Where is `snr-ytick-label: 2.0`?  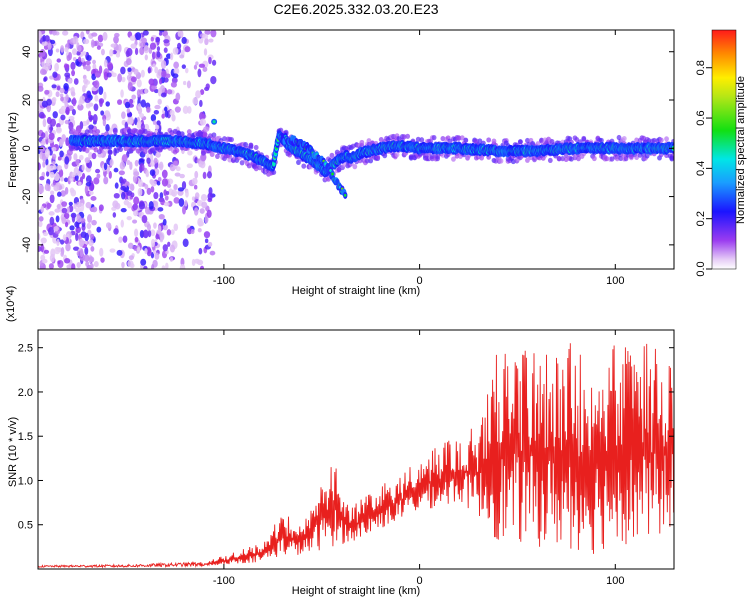 snr-ytick-label: 2.0 is located at coordinates (25, 393).